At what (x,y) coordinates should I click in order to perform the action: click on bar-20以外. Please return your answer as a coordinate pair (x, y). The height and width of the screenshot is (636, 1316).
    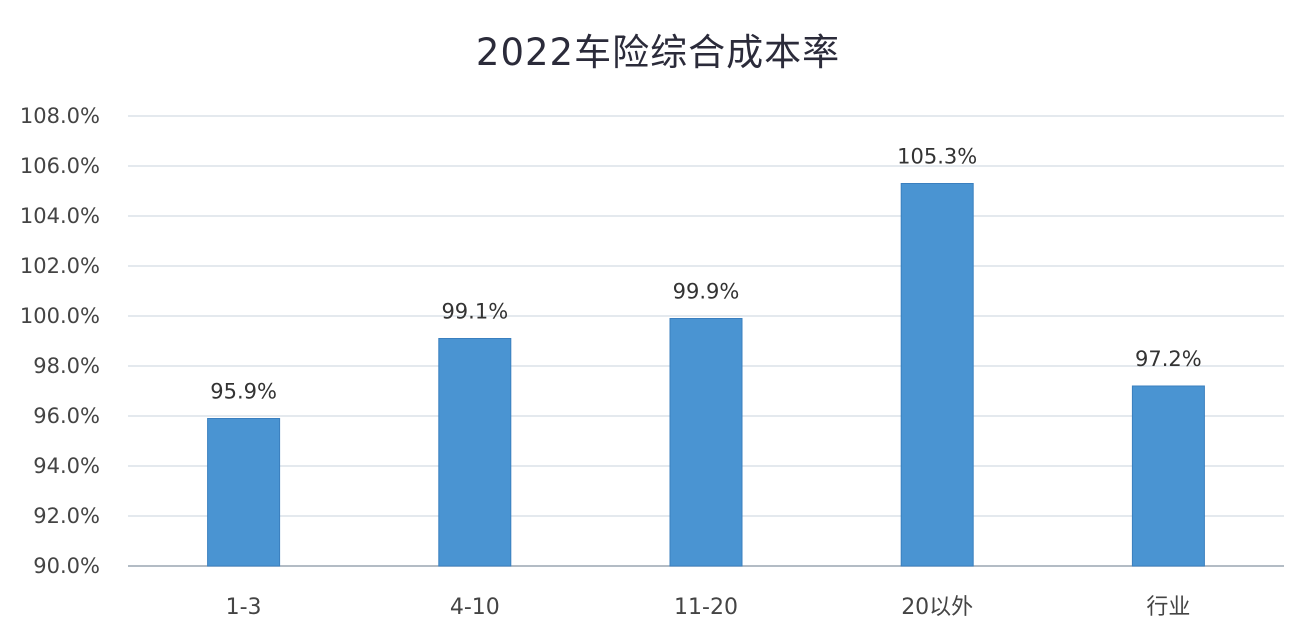
    Looking at the image, I should click on (937, 375).